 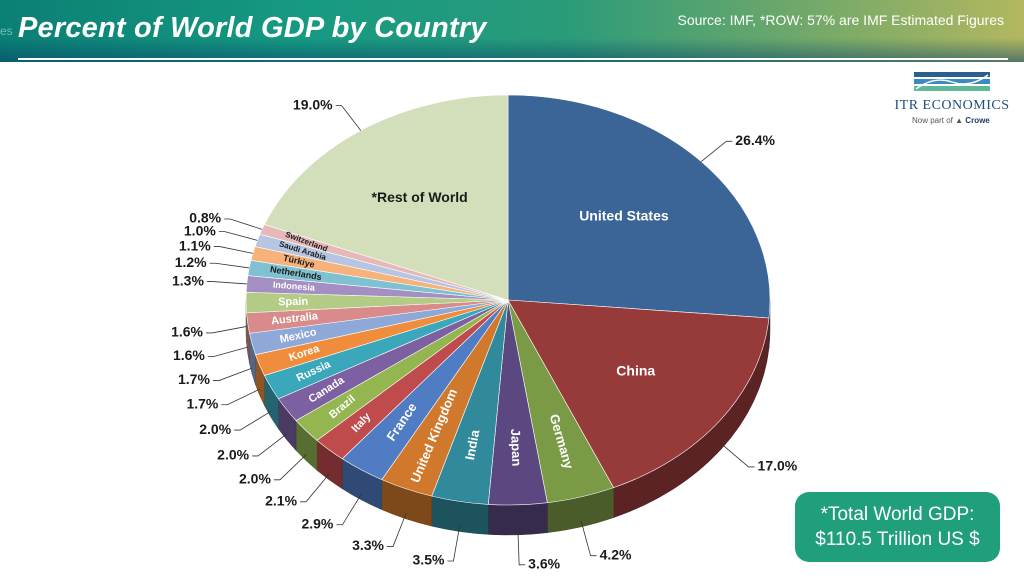 What do you see at coordinates (253, 420) in the screenshot?
I see `leader-line-russia` at bounding box center [253, 420].